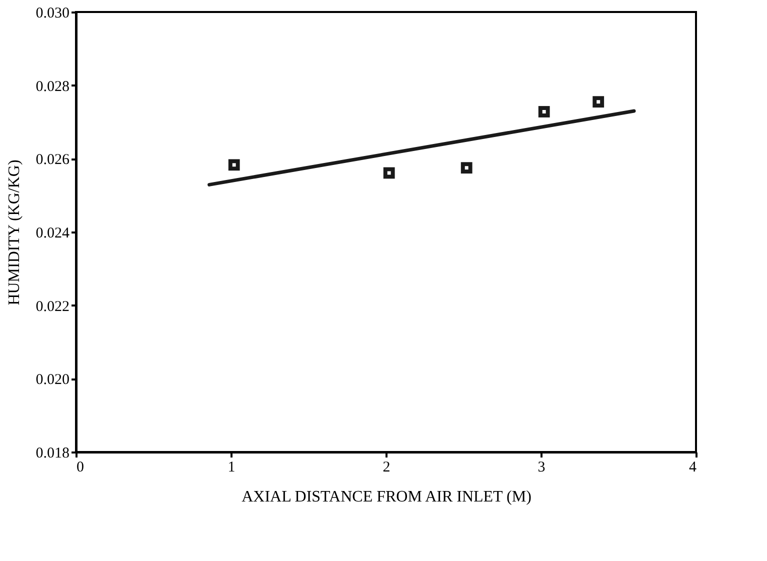 This screenshot has height=561, width=767. What do you see at coordinates (53, 380) in the screenshot?
I see `y-tick-label: 0.020` at bounding box center [53, 380].